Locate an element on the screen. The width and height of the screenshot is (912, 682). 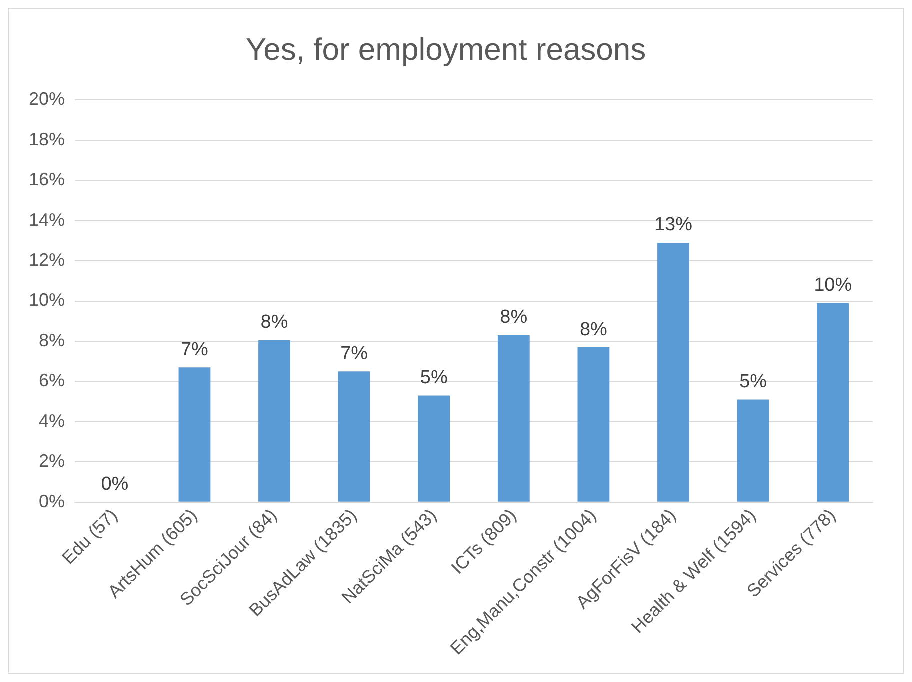
chart-title: Yes, for employment reasons is located at coordinates (446, 50).